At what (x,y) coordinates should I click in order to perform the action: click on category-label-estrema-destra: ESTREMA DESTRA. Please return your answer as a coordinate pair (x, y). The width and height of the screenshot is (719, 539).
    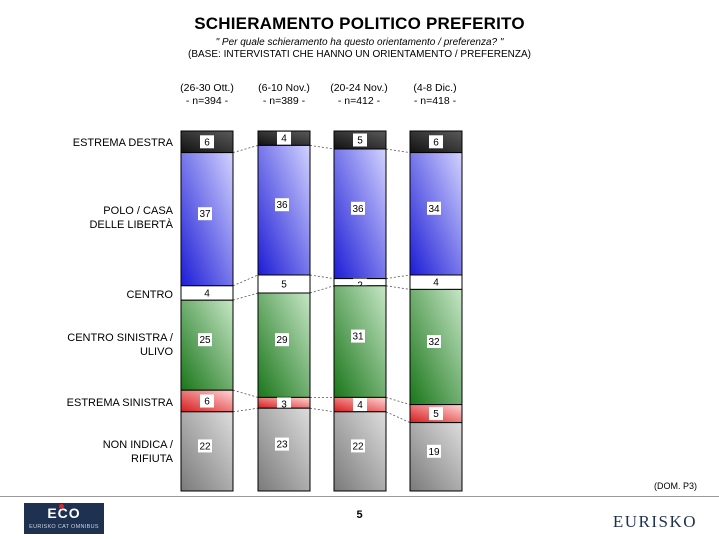
    Looking at the image, I should click on (122, 143).